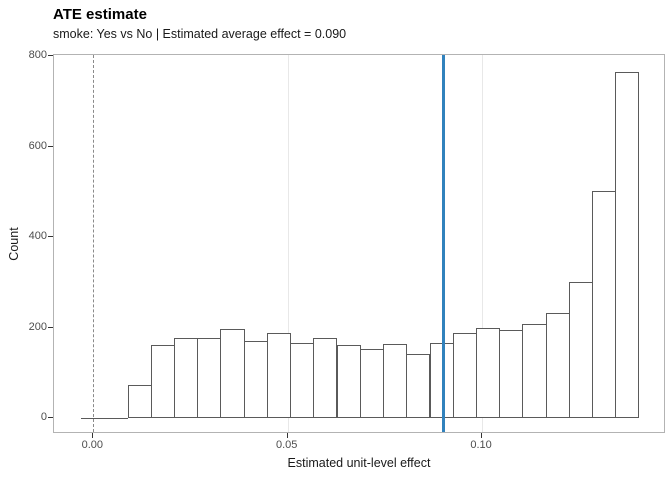  I want to click on y-tick-label: 800, so click(37, 55).